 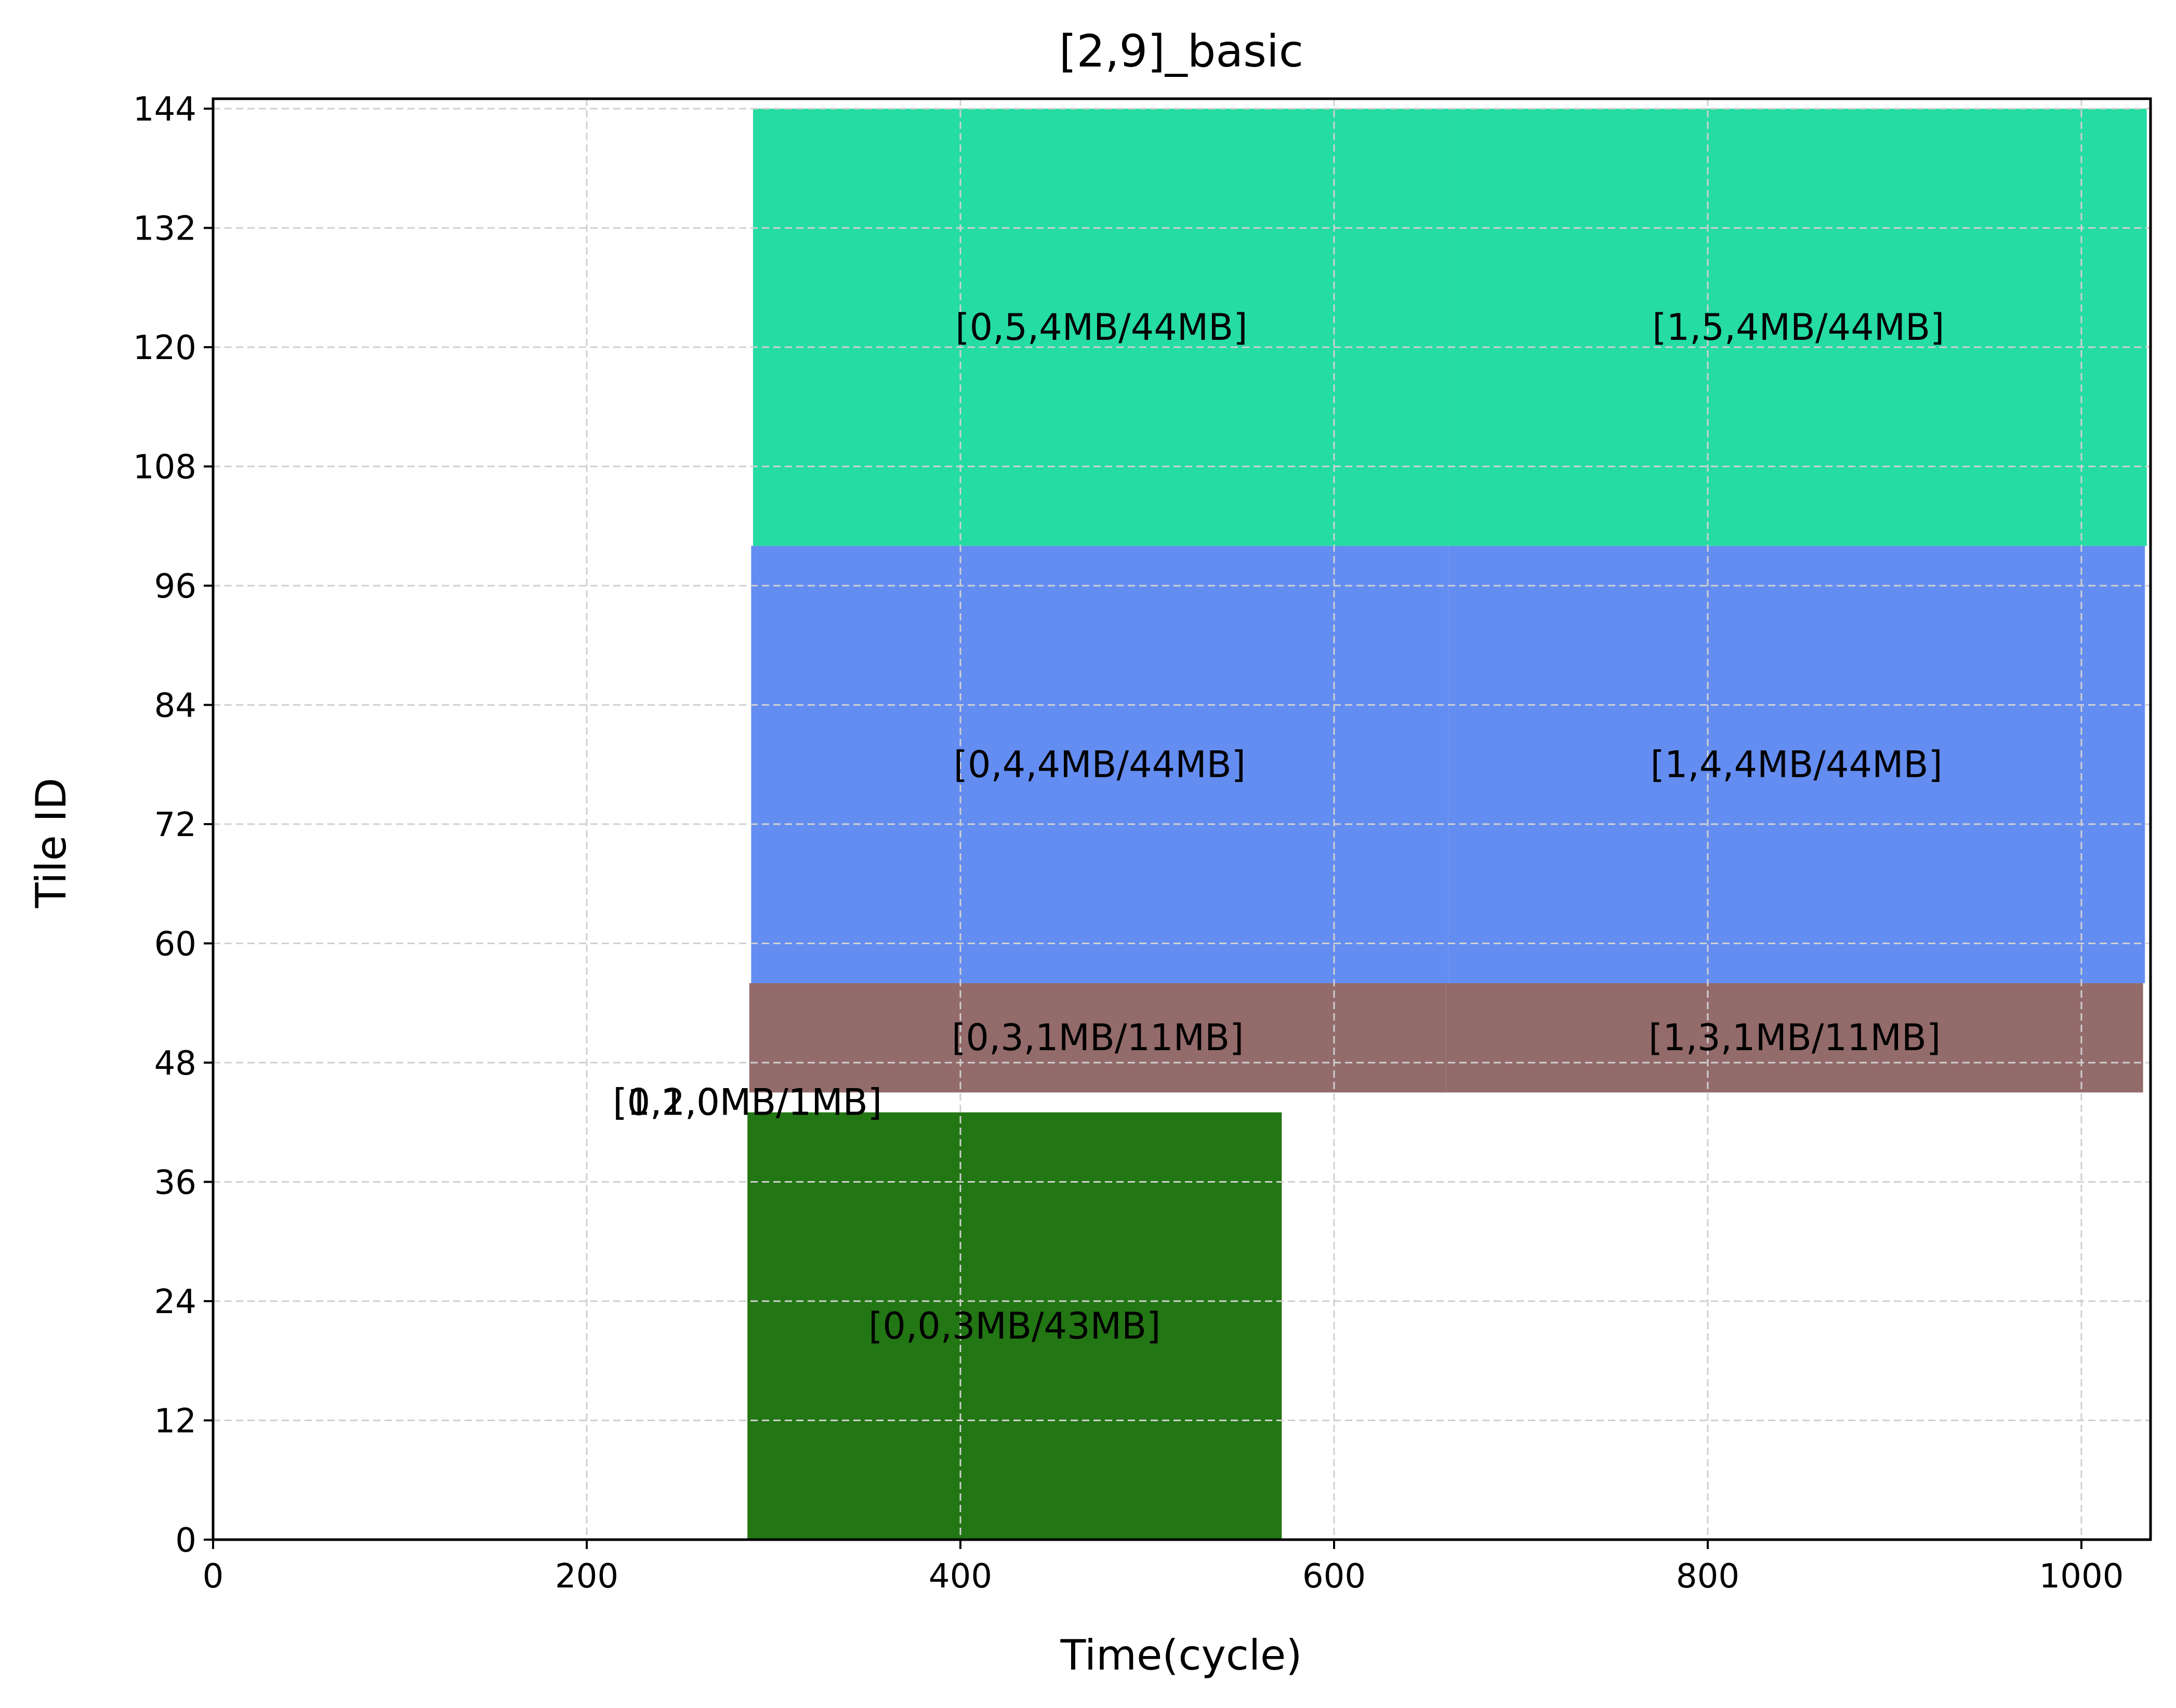 What do you see at coordinates (164, 468) in the screenshot?
I see `y-tick-label: 108` at bounding box center [164, 468].